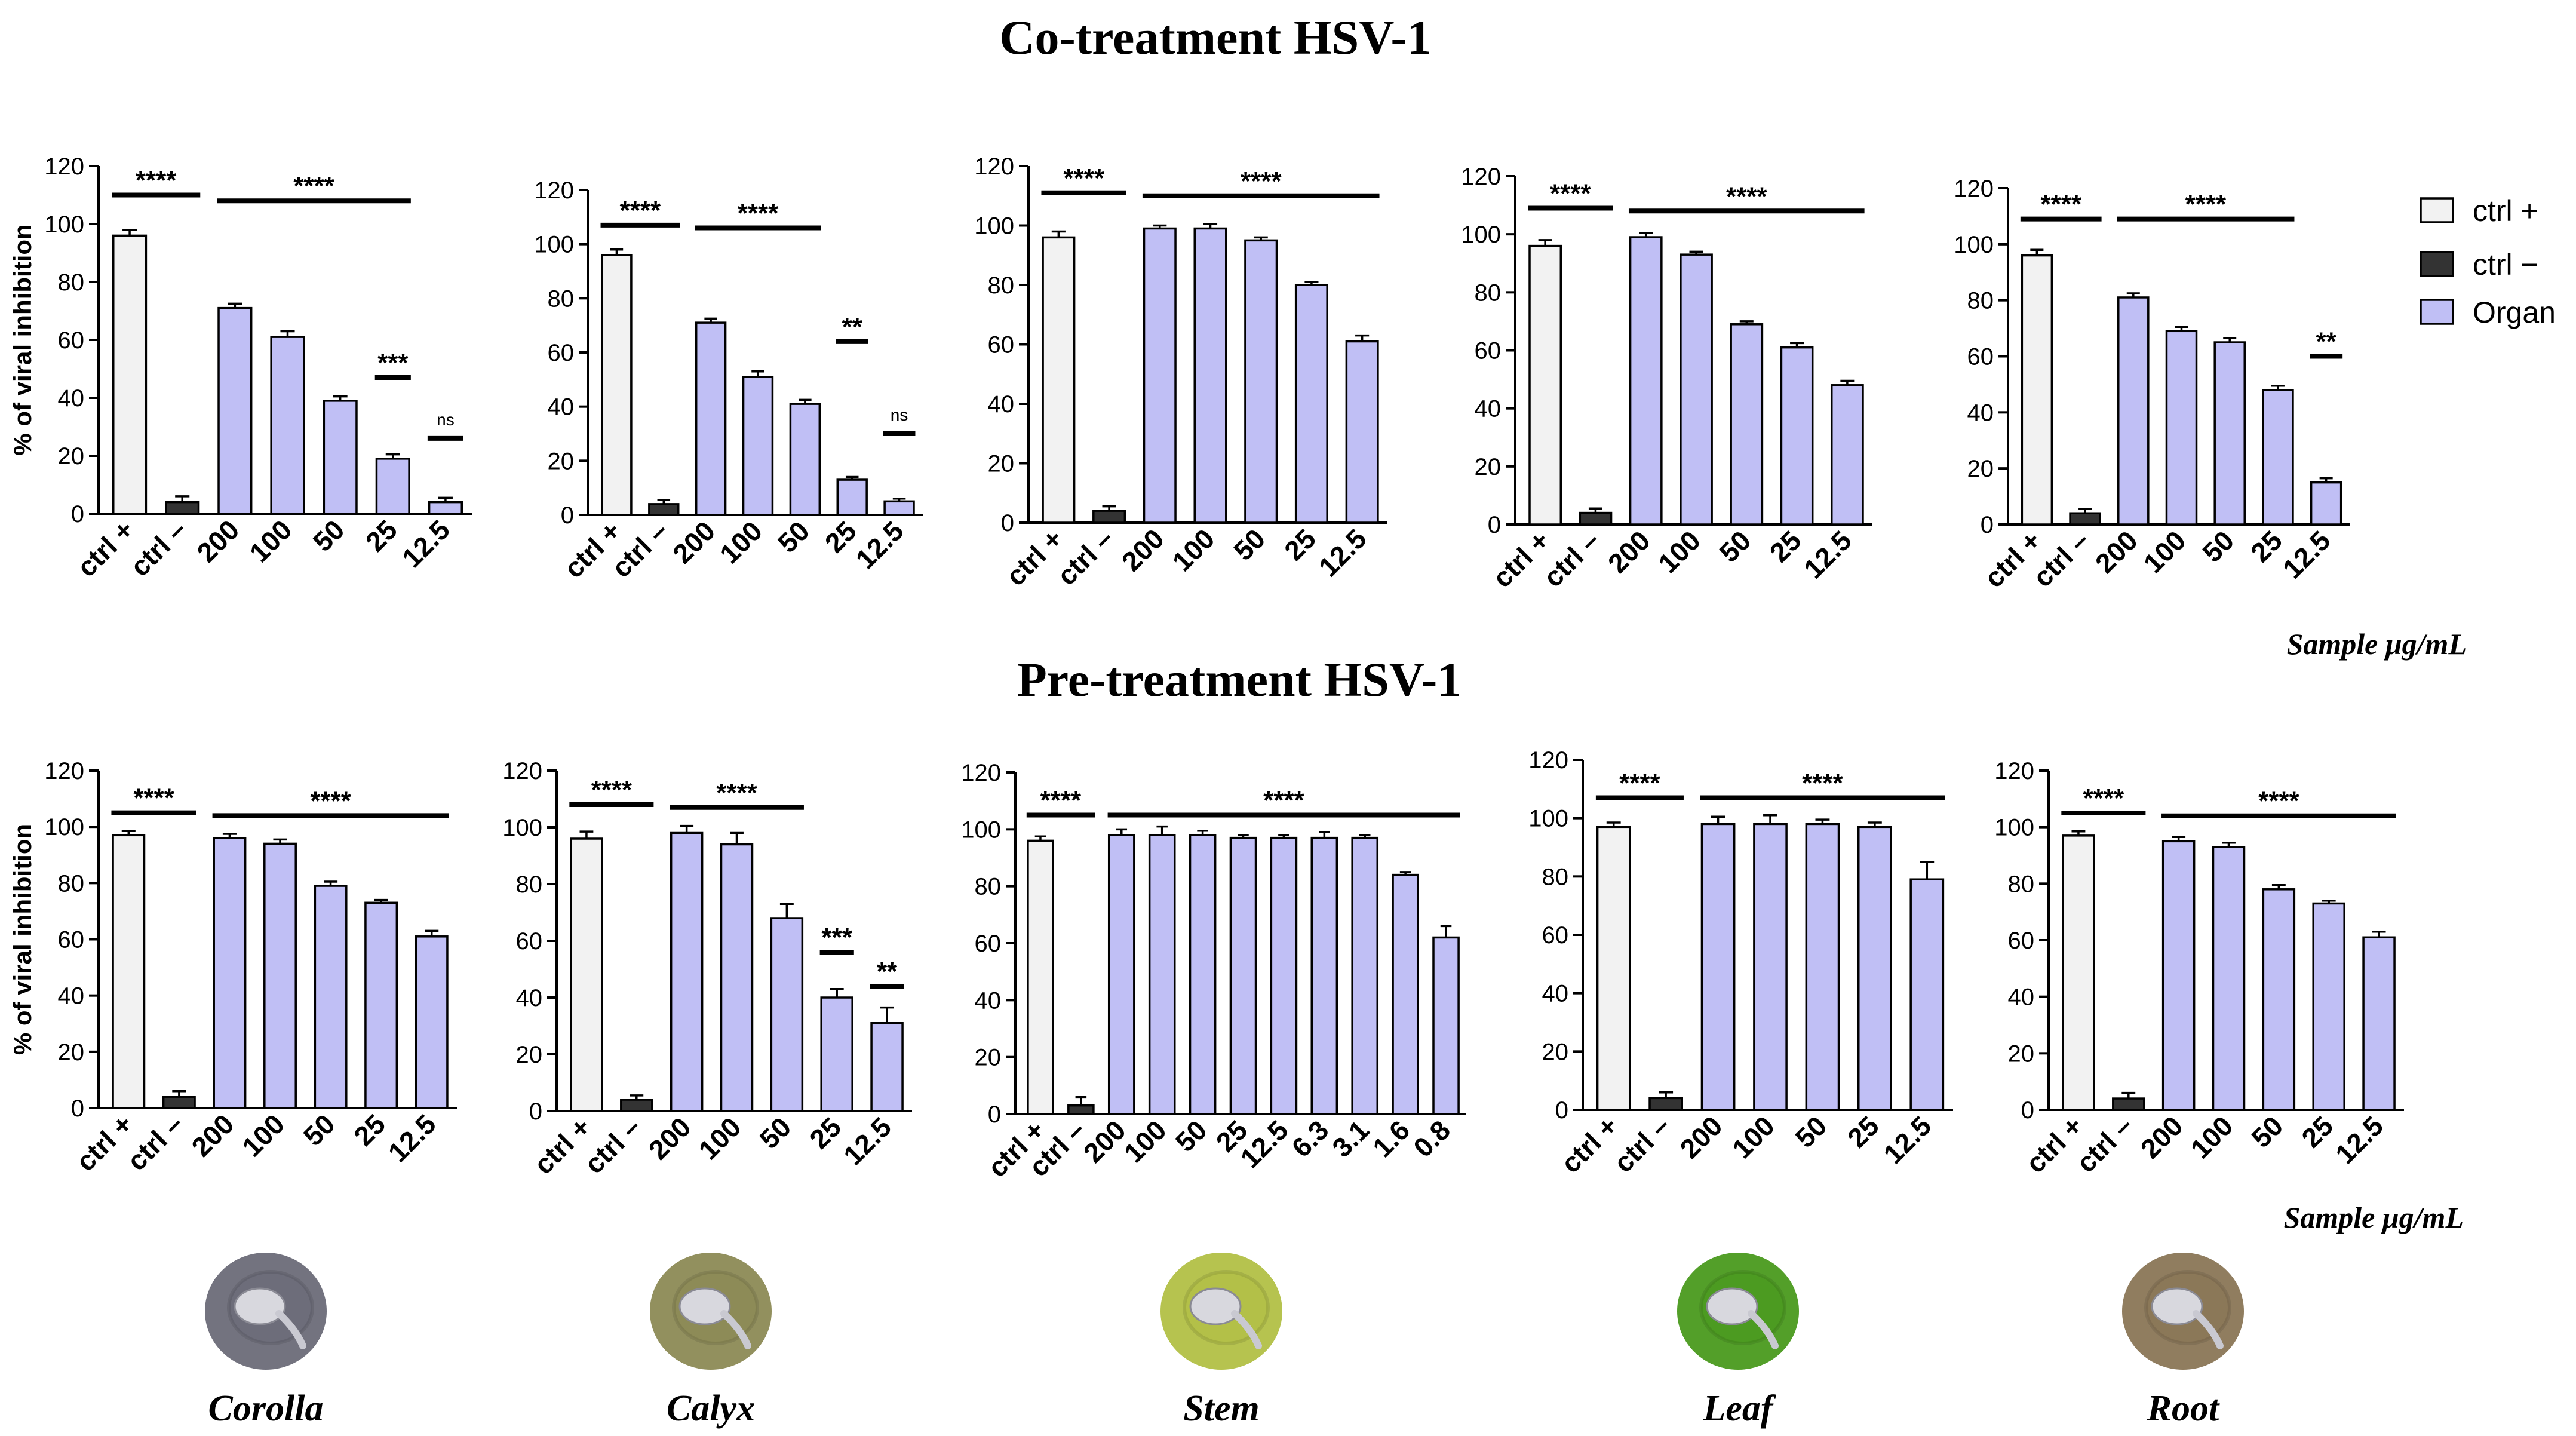  What do you see at coordinates (77, 1109) in the screenshot?
I see `pre-corolla-ytick-label: 0` at bounding box center [77, 1109].